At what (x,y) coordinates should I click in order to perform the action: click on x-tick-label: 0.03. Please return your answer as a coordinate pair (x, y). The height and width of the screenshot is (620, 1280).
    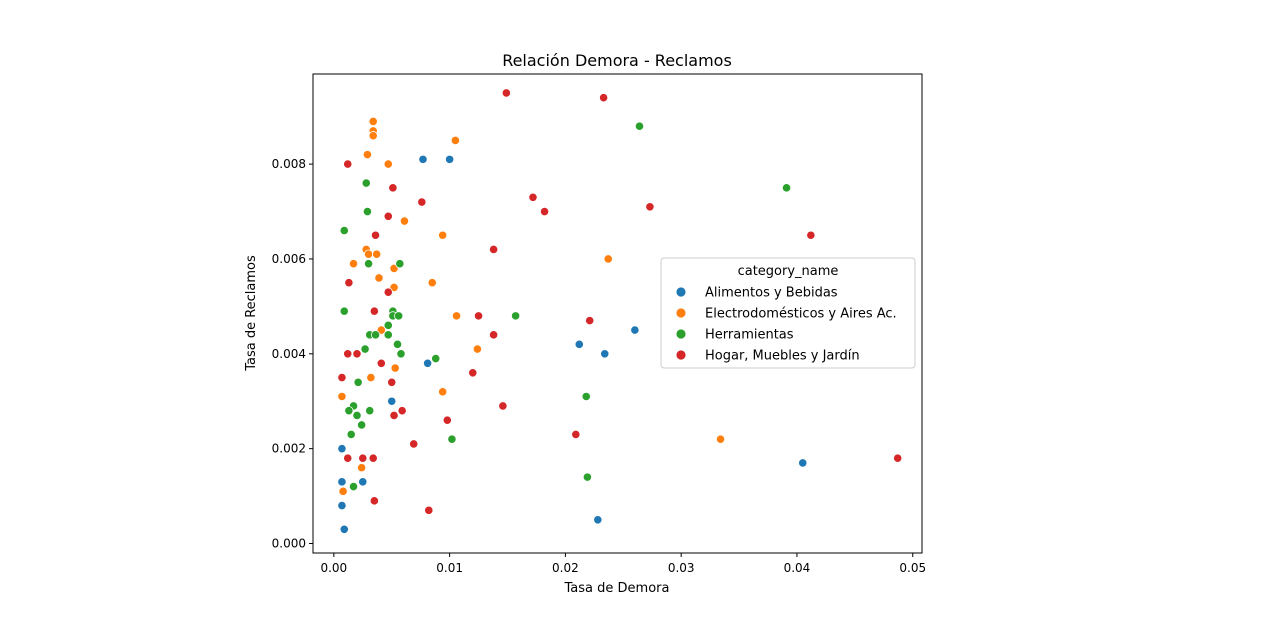
    Looking at the image, I should click on (681, 568).